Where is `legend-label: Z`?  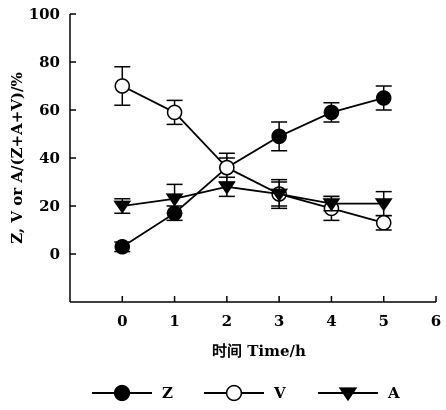
legend-label: Z is located at coordinates (167, 393).